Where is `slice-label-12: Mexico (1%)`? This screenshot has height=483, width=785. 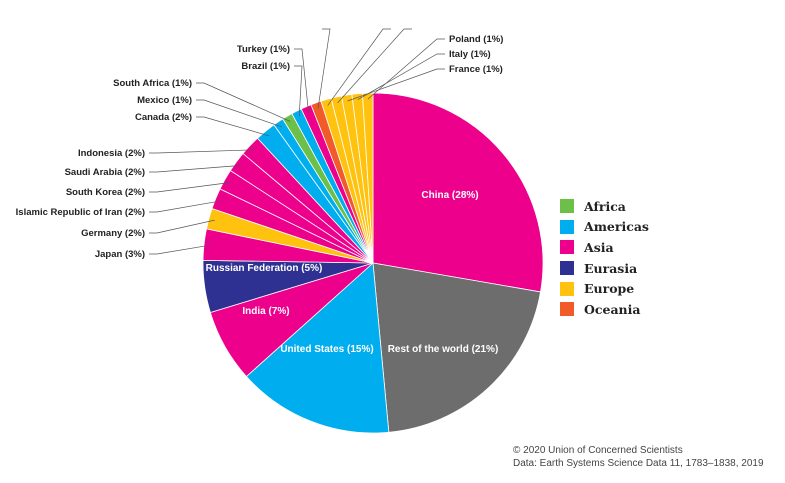
slice-label-12: Mexico (1%) is located at coordinates (164, 100).